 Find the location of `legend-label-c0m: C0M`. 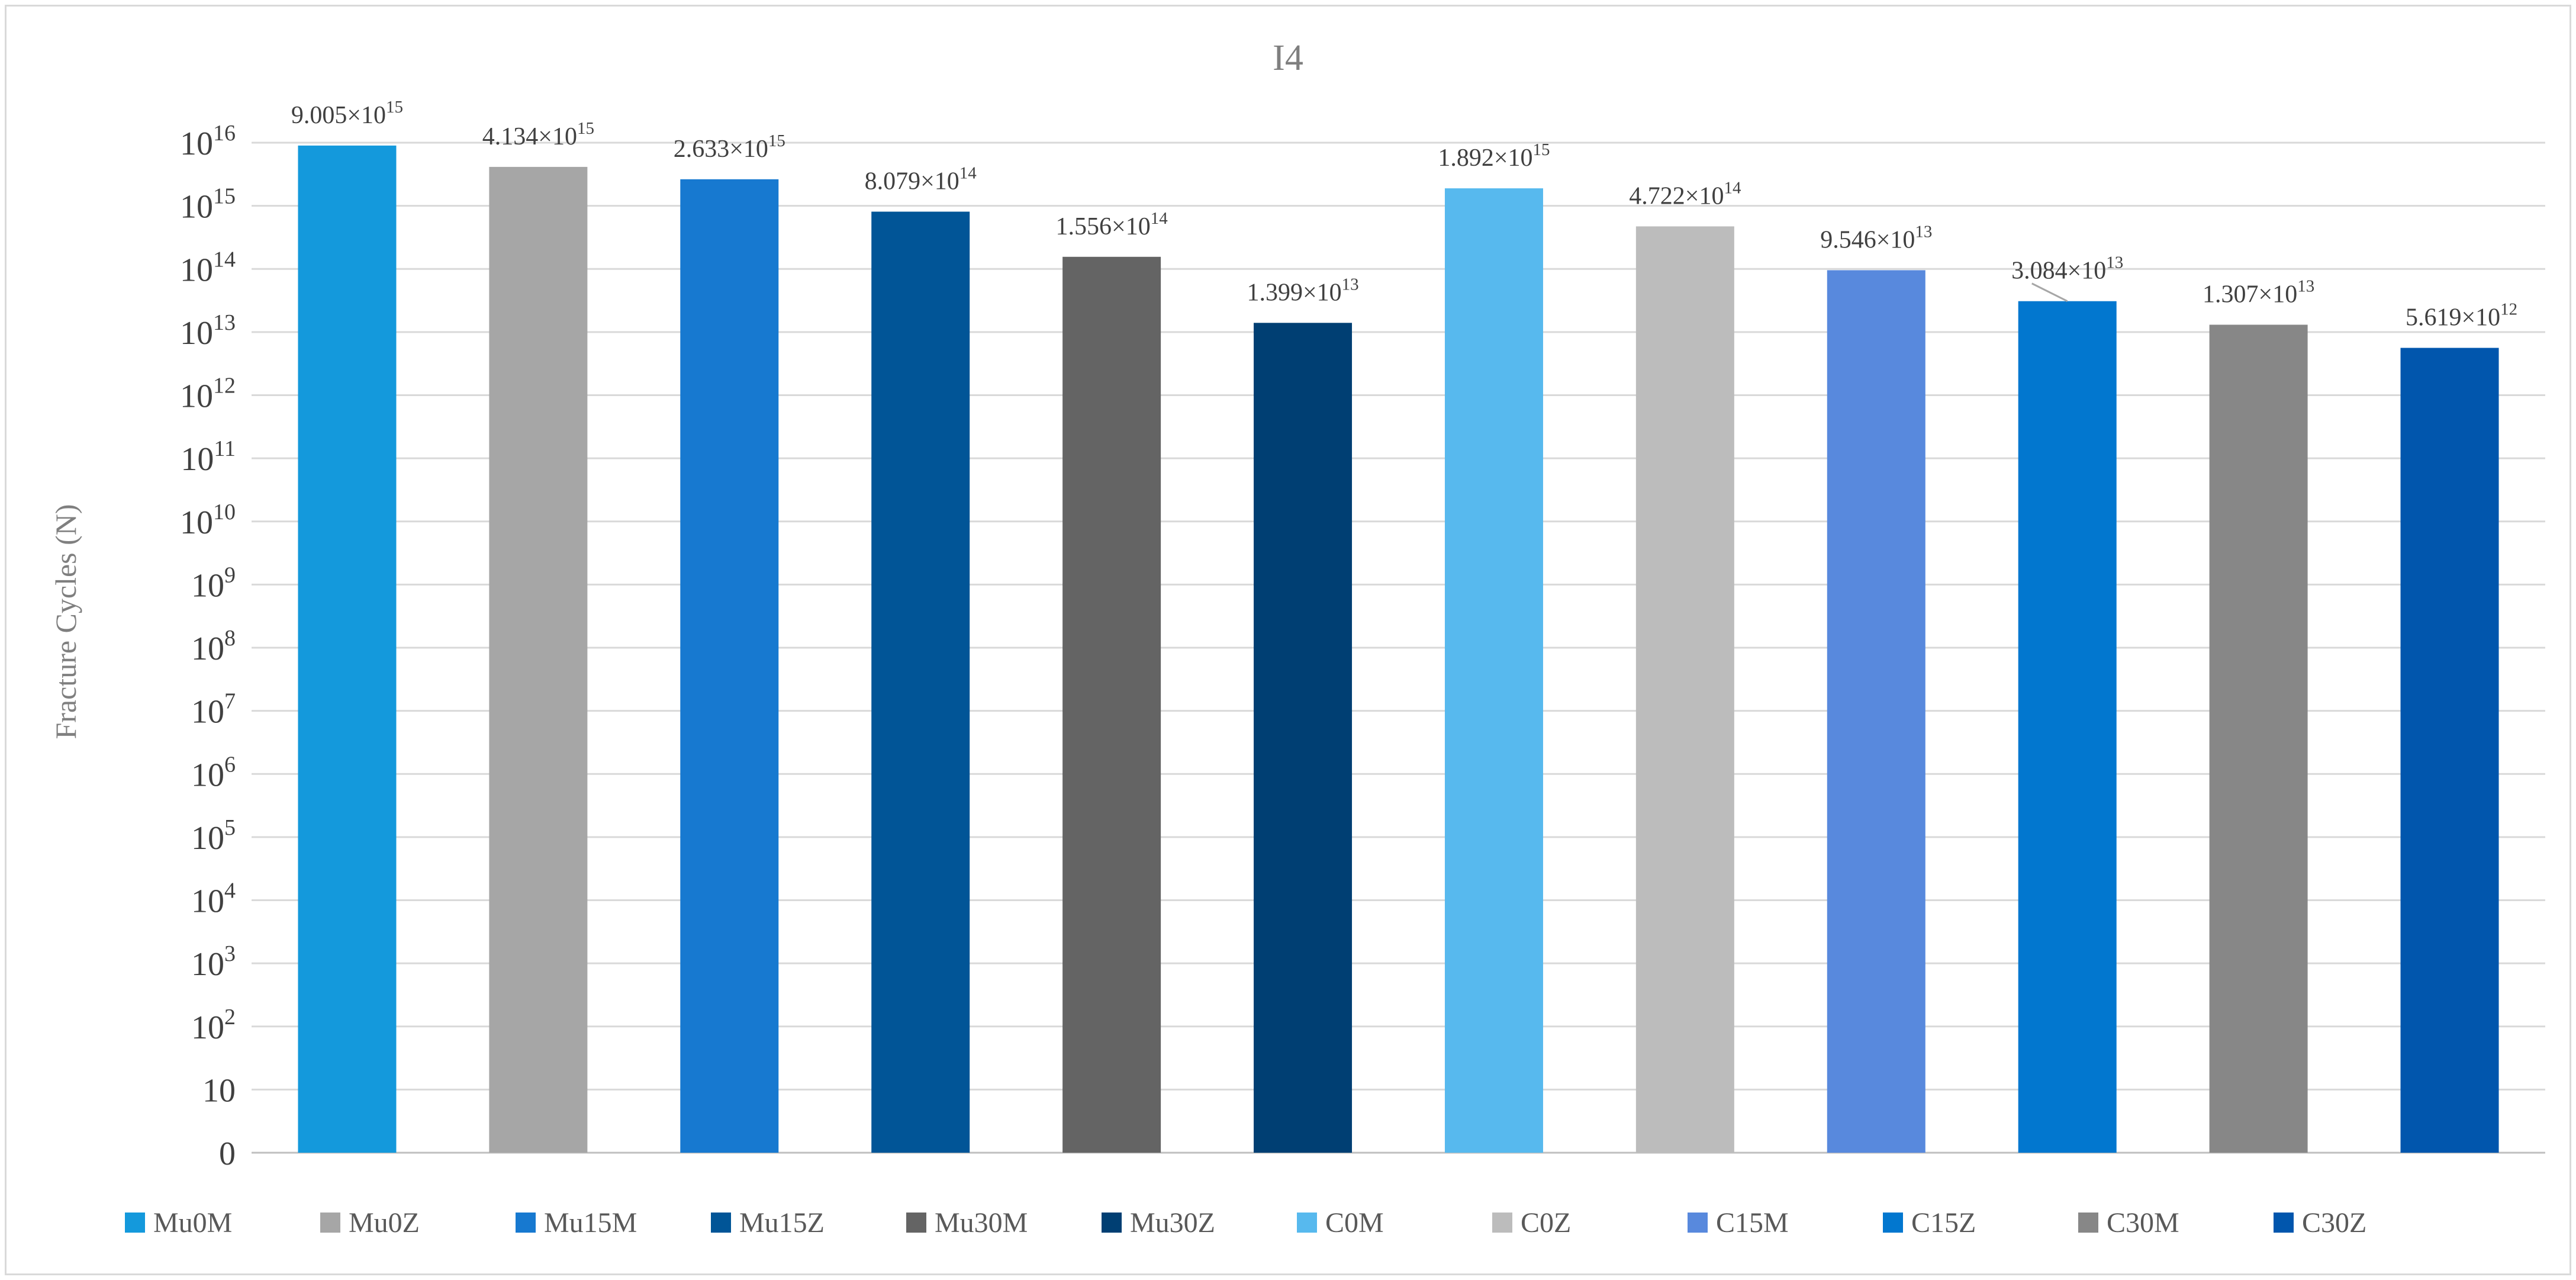

legend-label-c0m: C0M is located at coordinates (1354, 1223).